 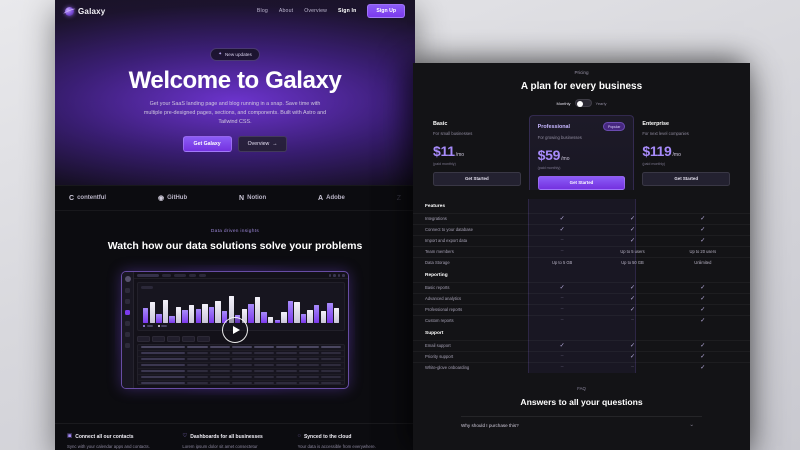 What do you see at coordinates (549, 155) in the screenshot?
I see `plan-price-amount: $59` at bounding box center [549, 155].